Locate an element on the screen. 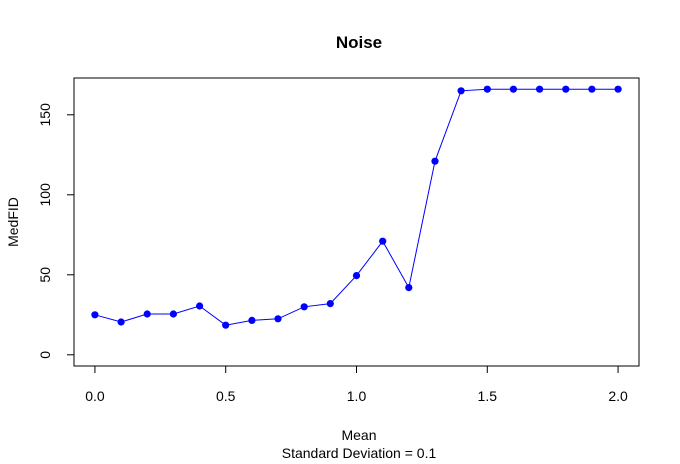 The image size is (680, 464). x-axis-label: Mean is located at coordinates (358, 435).